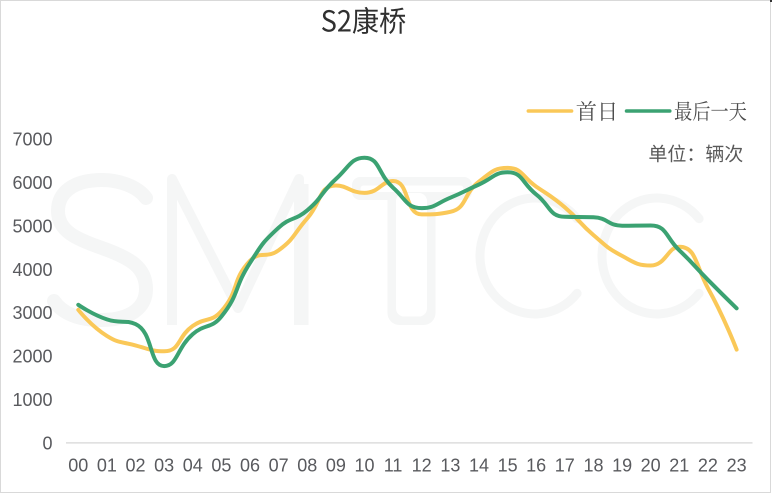  Describe the element at coordinates (593, 466) in the screenshot. I see `svg-text: 18` at that location.